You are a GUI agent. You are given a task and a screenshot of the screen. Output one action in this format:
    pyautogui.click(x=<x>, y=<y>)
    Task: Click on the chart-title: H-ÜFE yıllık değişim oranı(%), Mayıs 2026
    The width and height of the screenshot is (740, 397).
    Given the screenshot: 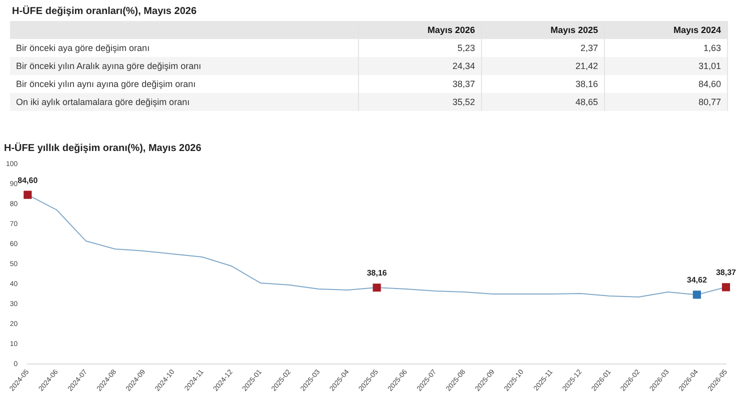 What is the action you would take?
    pyautogui.click(x=103, y=148)
    